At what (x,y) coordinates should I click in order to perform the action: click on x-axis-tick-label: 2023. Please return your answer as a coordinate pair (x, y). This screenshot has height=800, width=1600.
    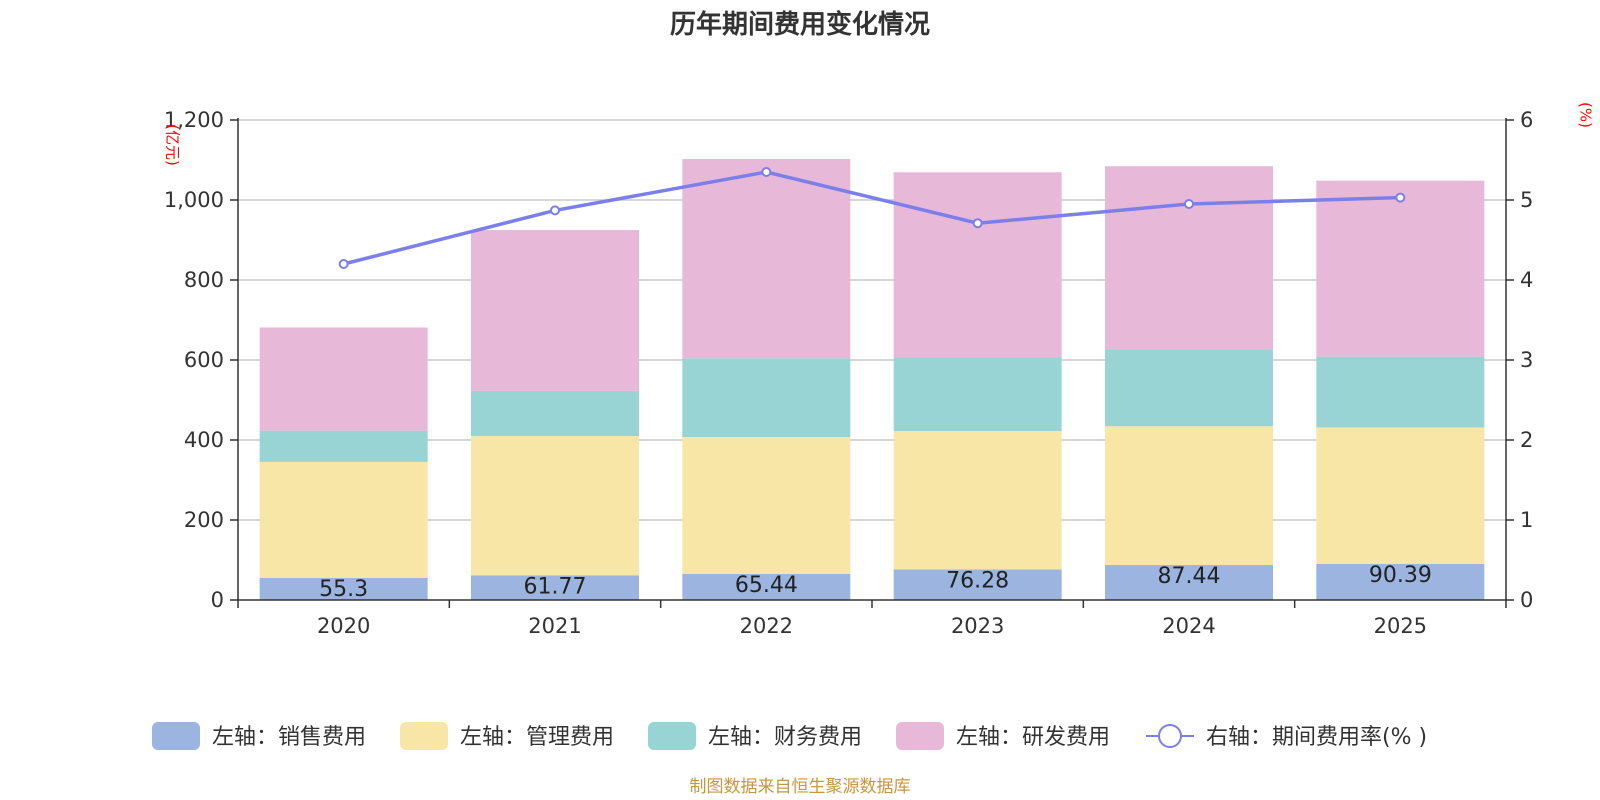
    Looking at the image, I should click on (977, 626).